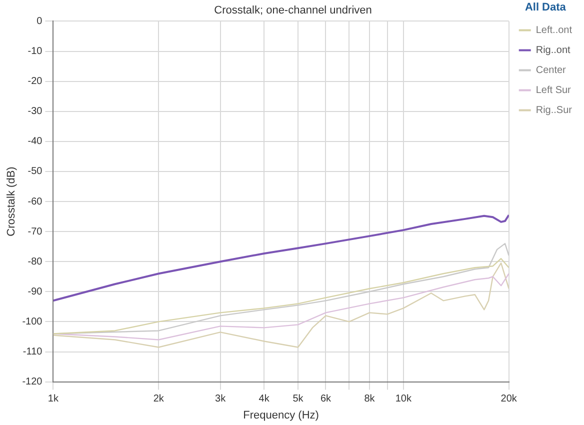  I want to click on y-tick-label: -80, so click(35, 262).